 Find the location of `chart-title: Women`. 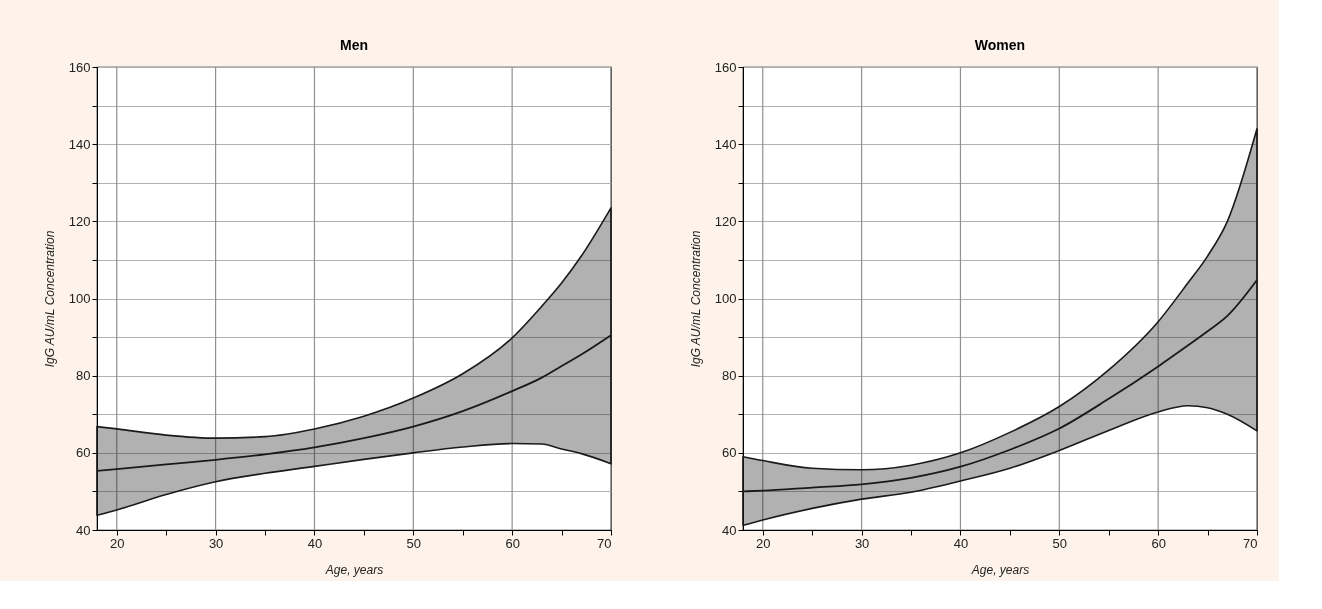

chart-title: Women is located at coordinates (1000, 45).